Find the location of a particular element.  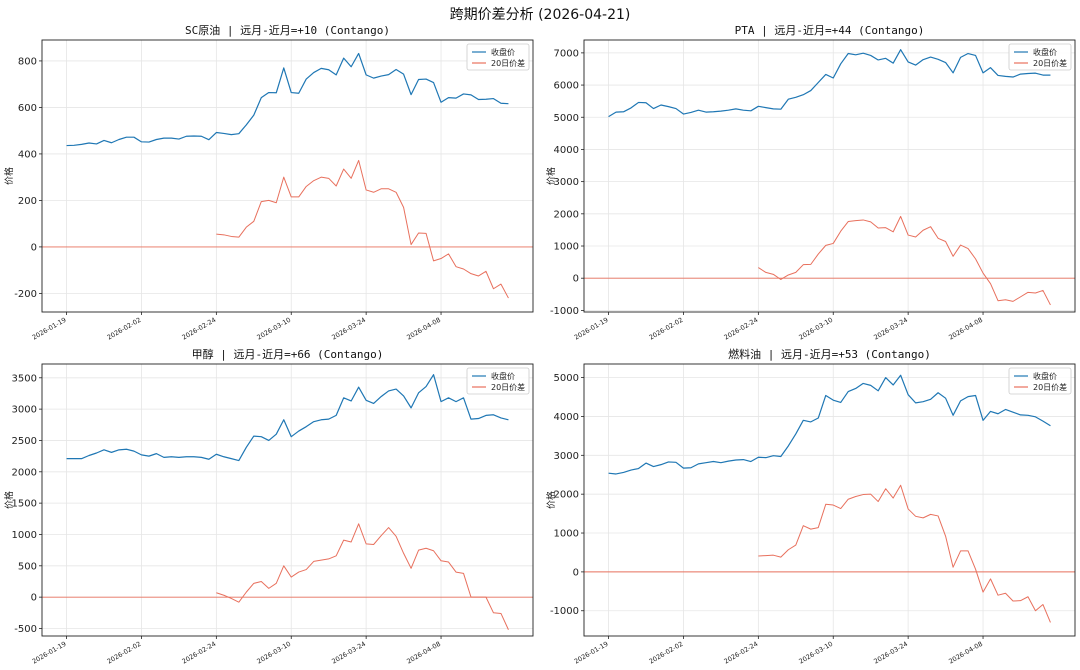

y-tick-label: 2500 is located at coordinates (24, 441).